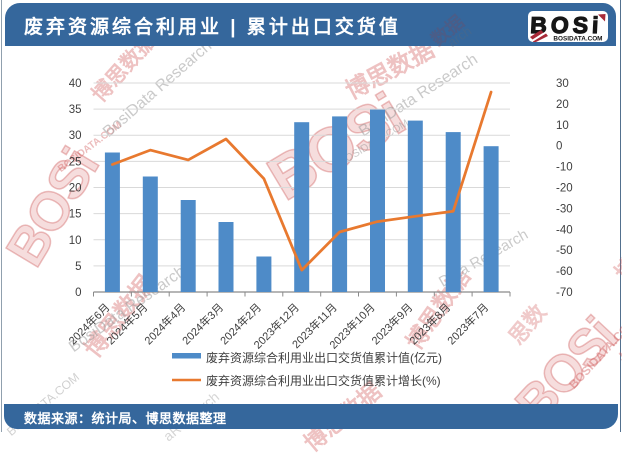 The height and width of the screenshot is (458, 622). Describe the element at coordinates (75, 215) in the screenshot. I see `svg-text: 15` at that location.